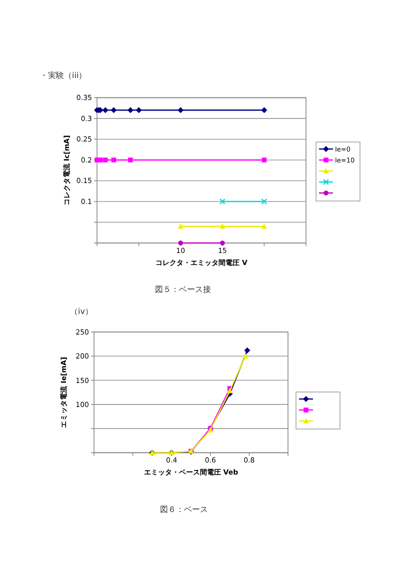  I want to click on caption: 図５：ベース接, so click(183, 289).